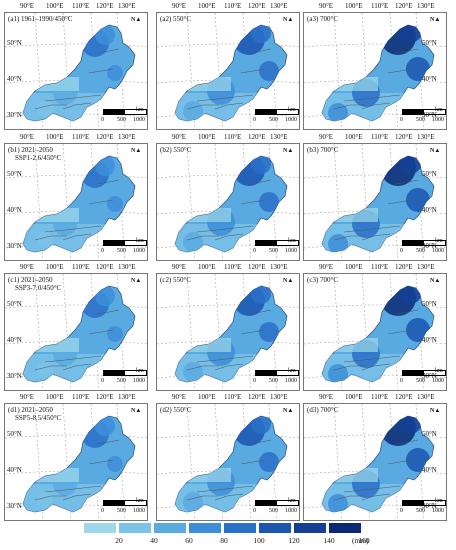 The height and width of the screenshot is (550, 456). What do you see at coordinates (364, 540) in the screenshot?
I see `legend-tick: 160` at bounding box center [364, 540].